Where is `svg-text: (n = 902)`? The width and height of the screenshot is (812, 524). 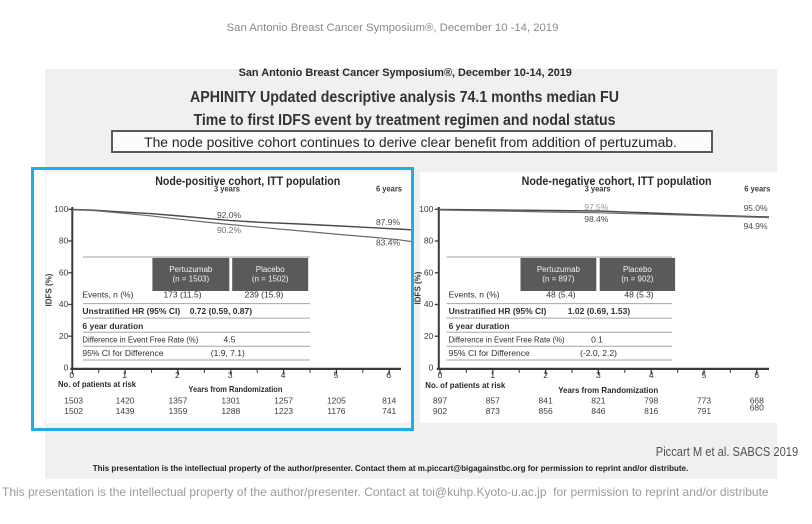 svg-text: (n = 902) is located at coordinates (637, 279).